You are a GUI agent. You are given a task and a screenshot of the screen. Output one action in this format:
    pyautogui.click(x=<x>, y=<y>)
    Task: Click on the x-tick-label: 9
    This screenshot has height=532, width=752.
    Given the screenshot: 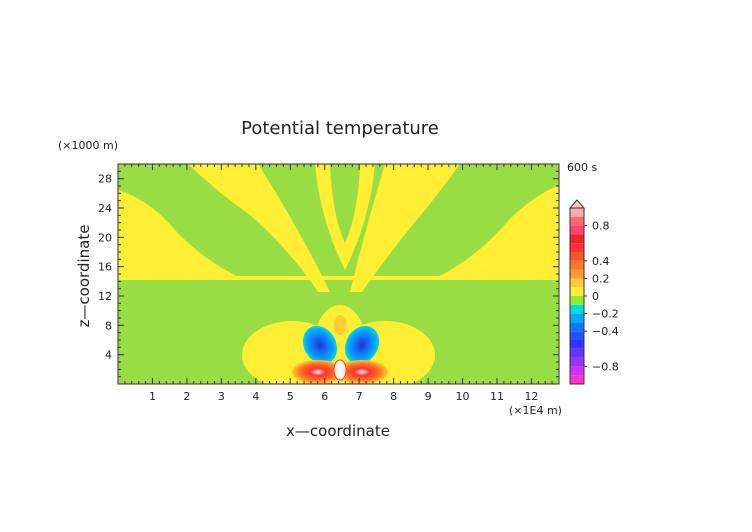 What is the action you would take?
    pyautogui.click(x=428, y=396)
    